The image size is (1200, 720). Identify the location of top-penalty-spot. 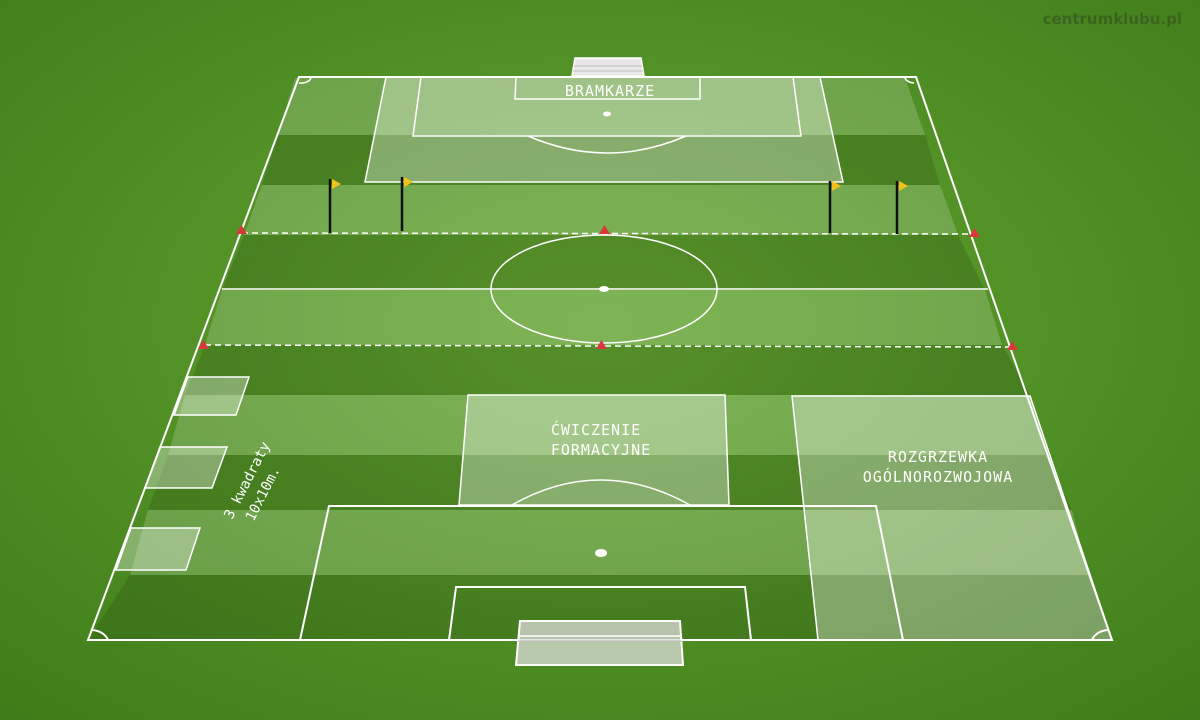
(607, 114).